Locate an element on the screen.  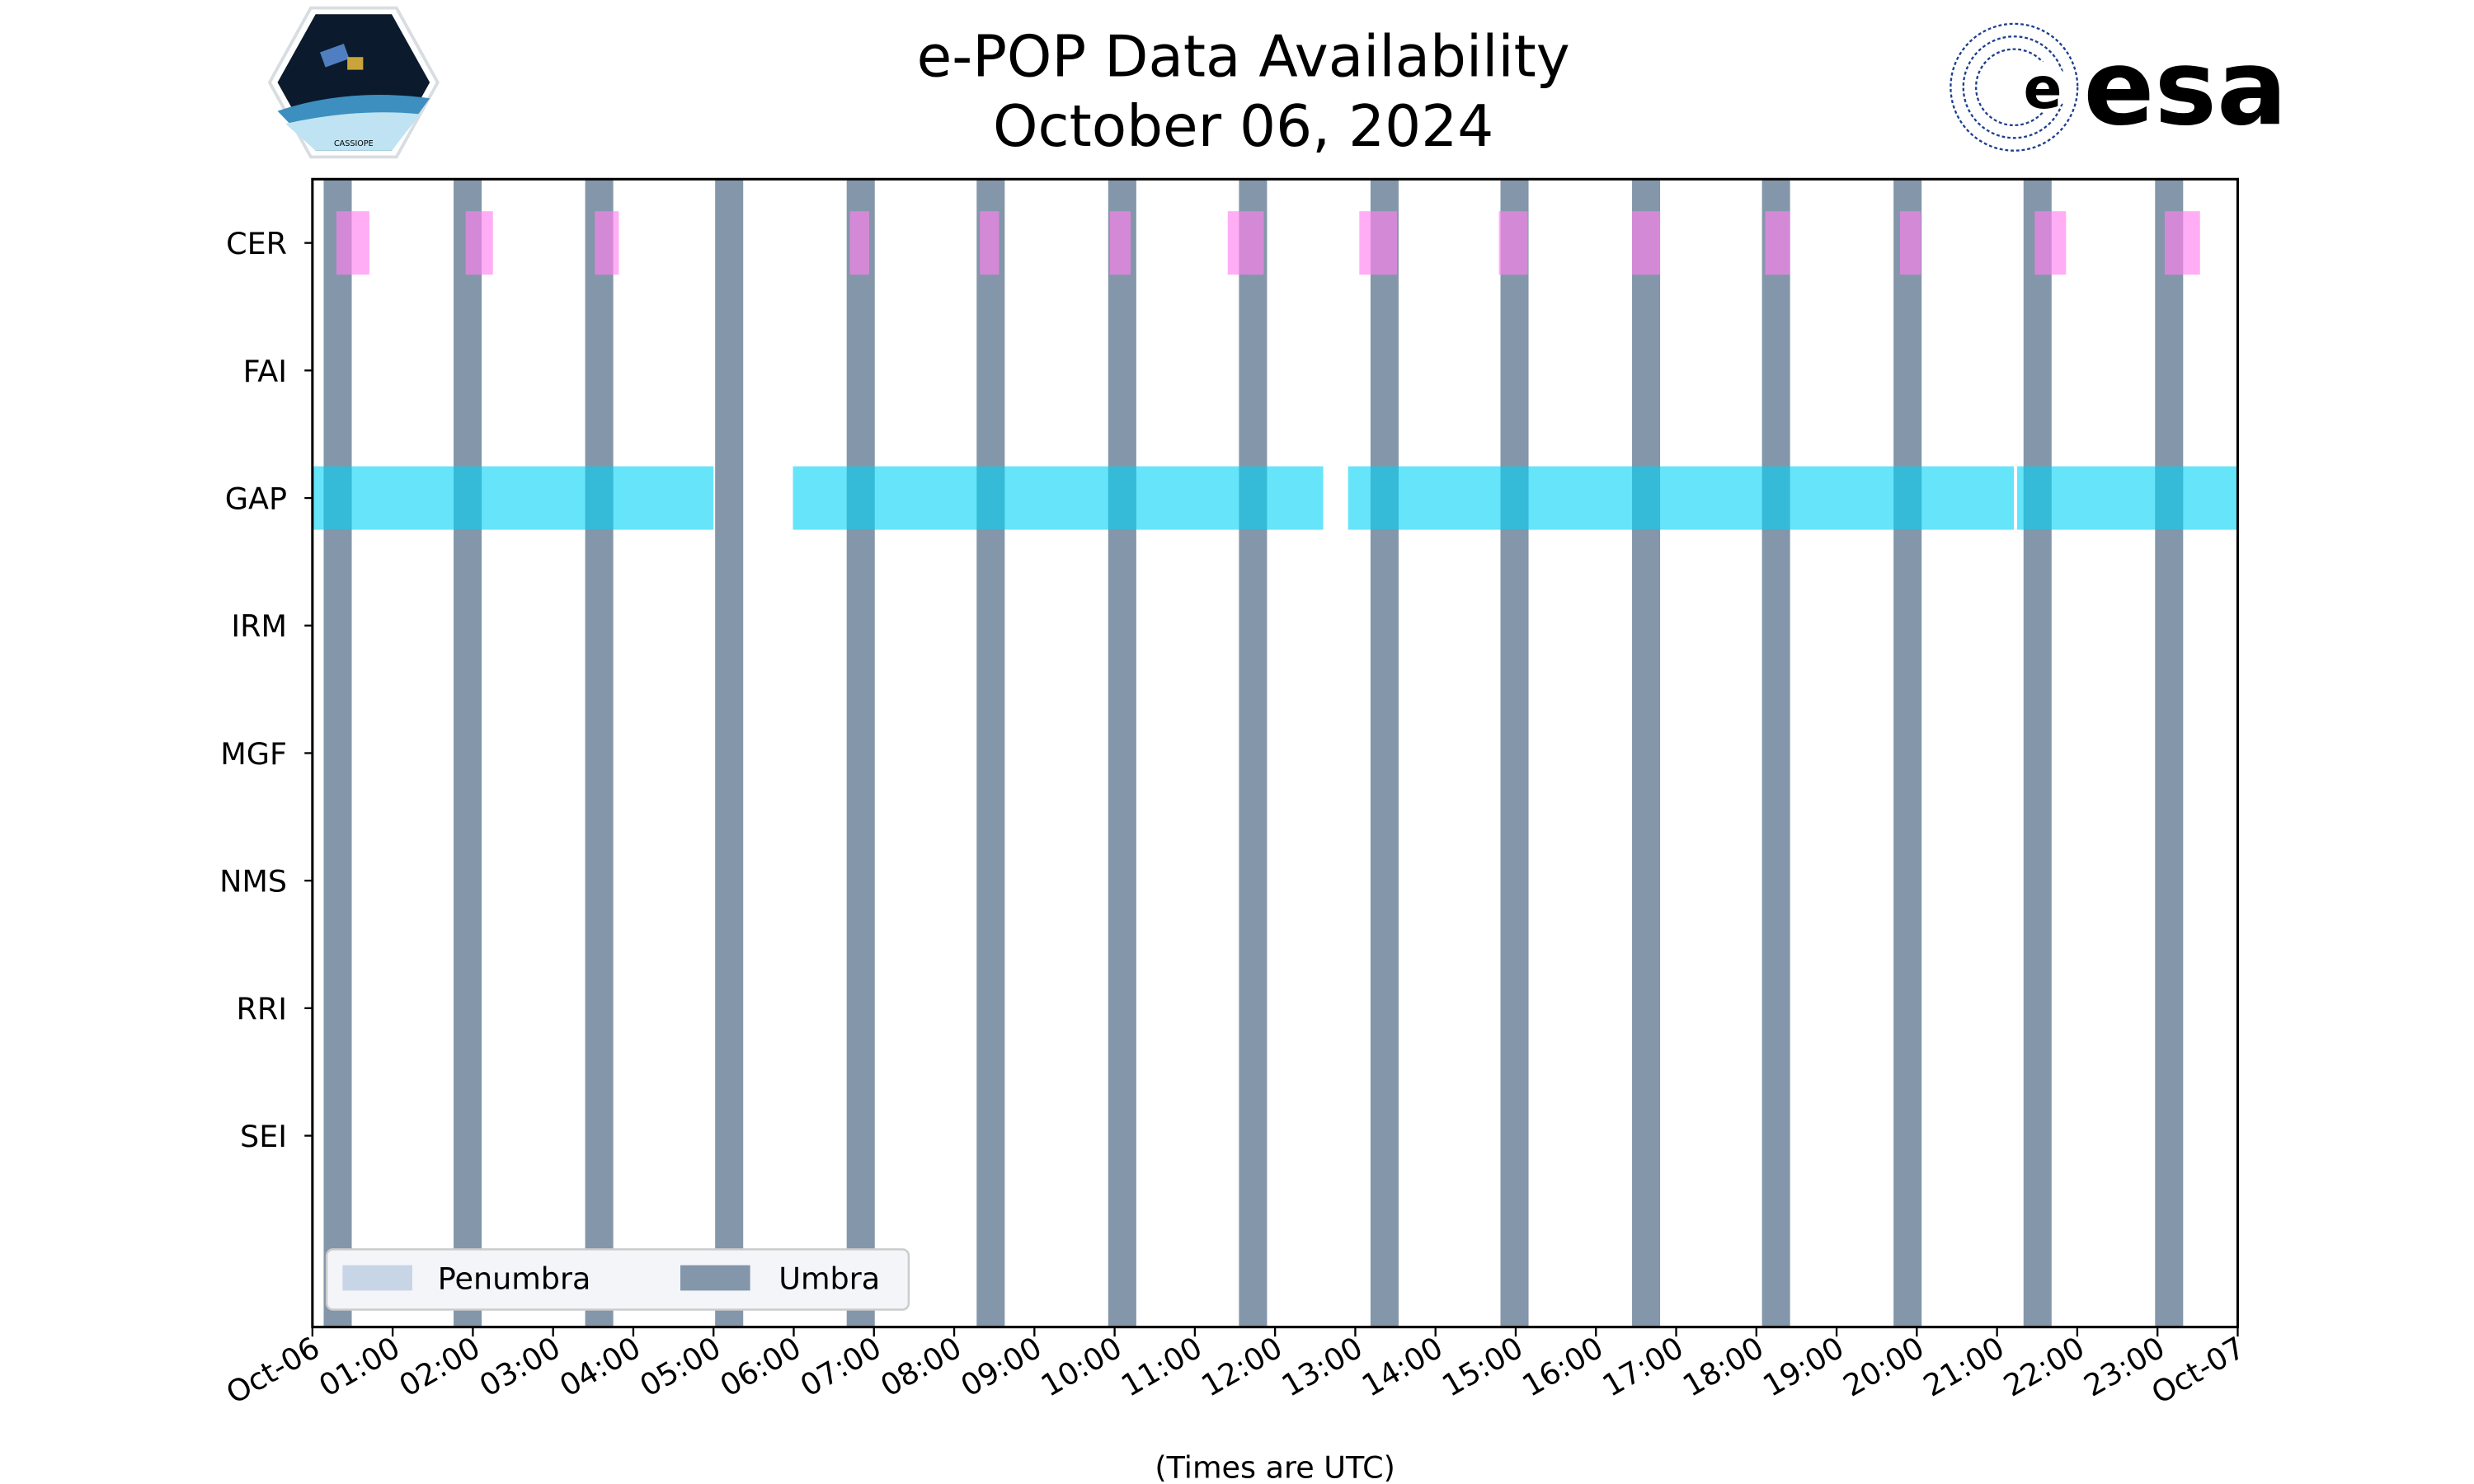
x-tick-label: 21:00 is located at coordinates (1964, 1367).